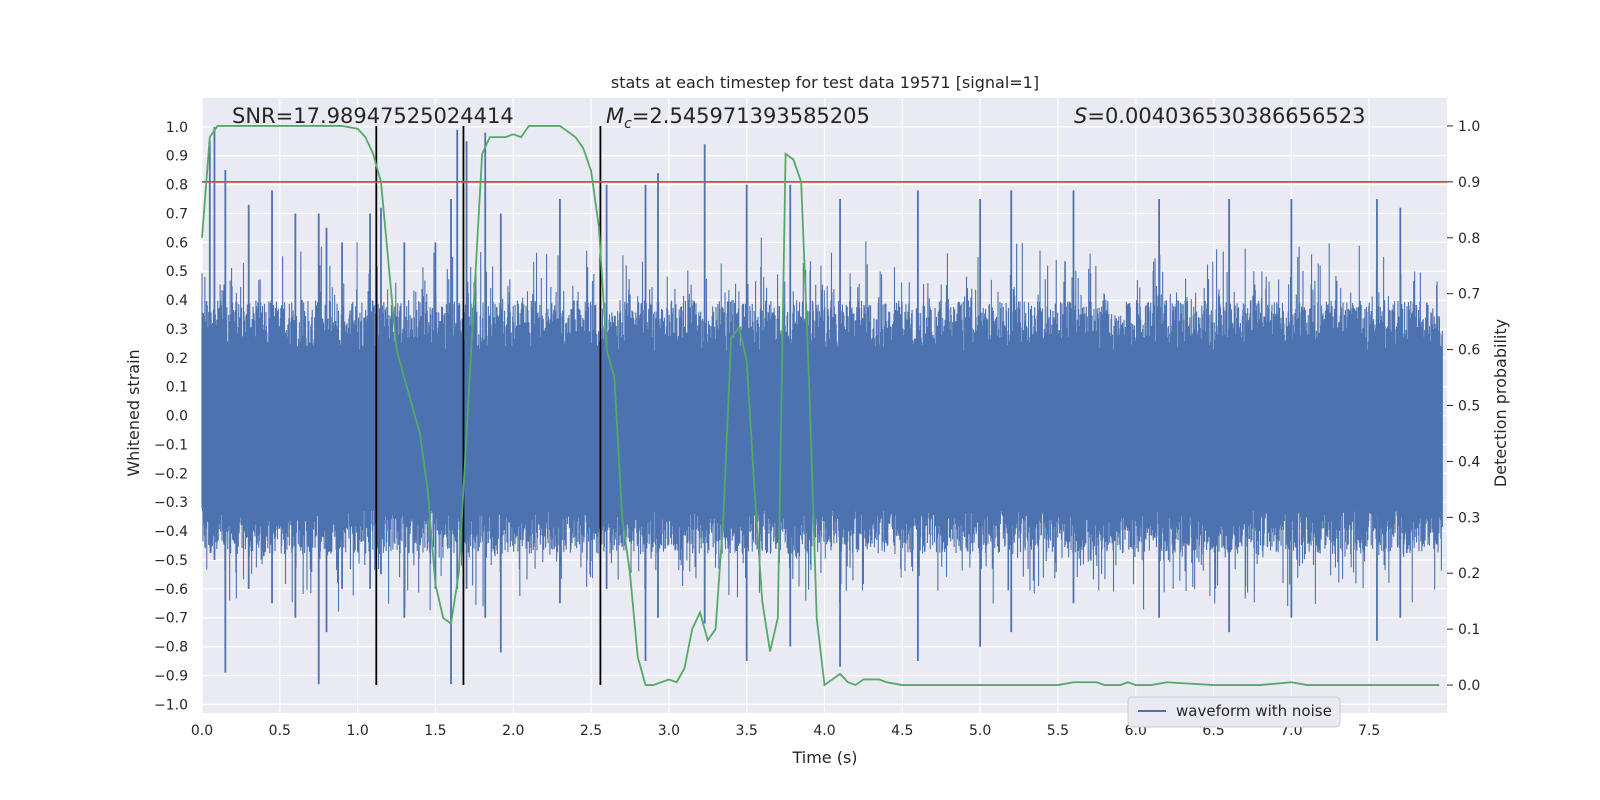 Image resolution: width=1600 pixels, height=800 pixels. Describe the element at coordinates (1469, 630) in the screenshot. I see `y-right-tick-label: 0.1` at that location.